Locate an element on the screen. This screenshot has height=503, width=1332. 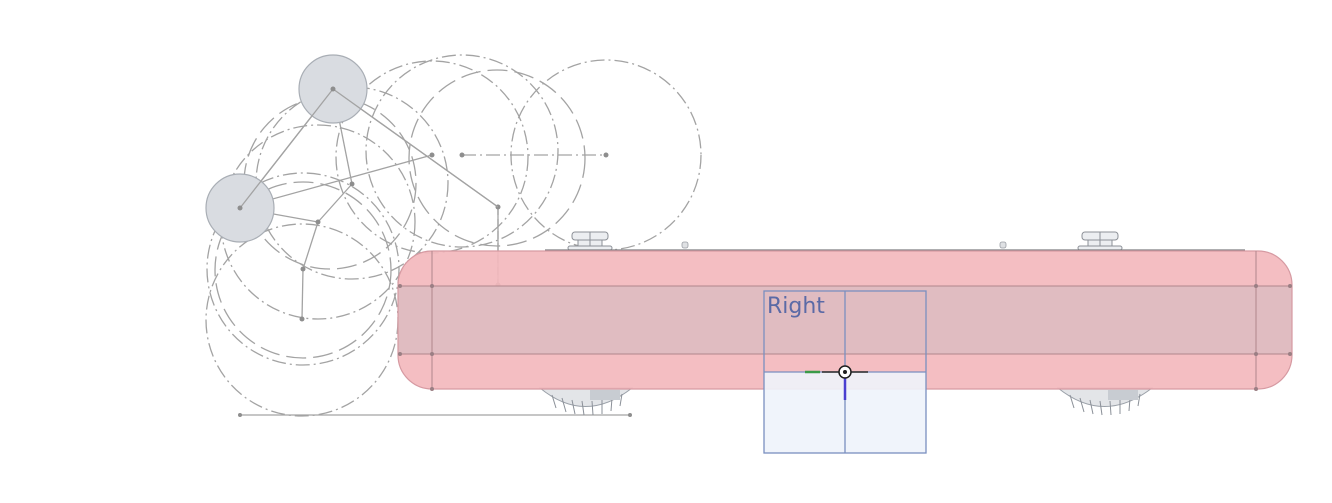
plane-label: Right is located at coordinates (796, 306).